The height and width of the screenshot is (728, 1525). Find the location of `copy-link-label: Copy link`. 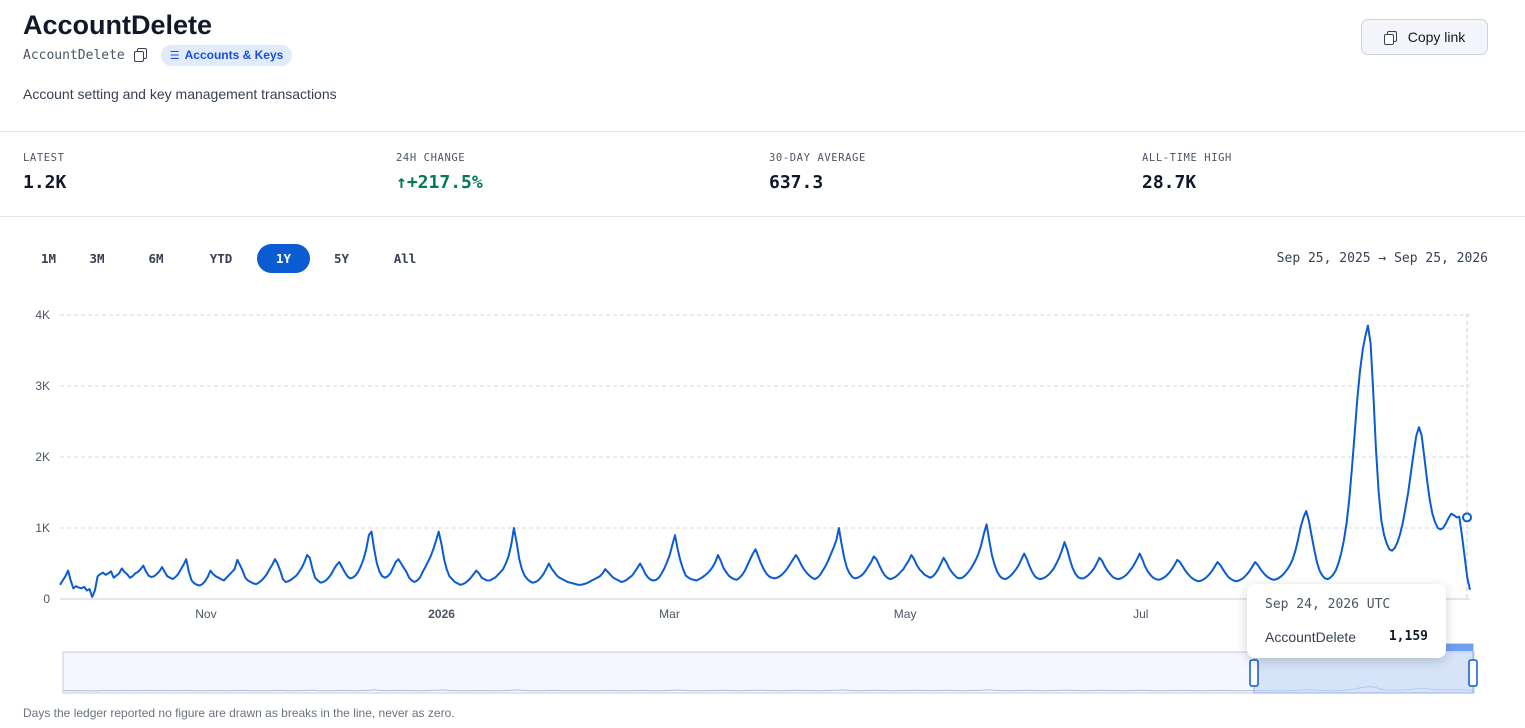

copy-link-label: Copy link is located at coordinates (1436, 37).